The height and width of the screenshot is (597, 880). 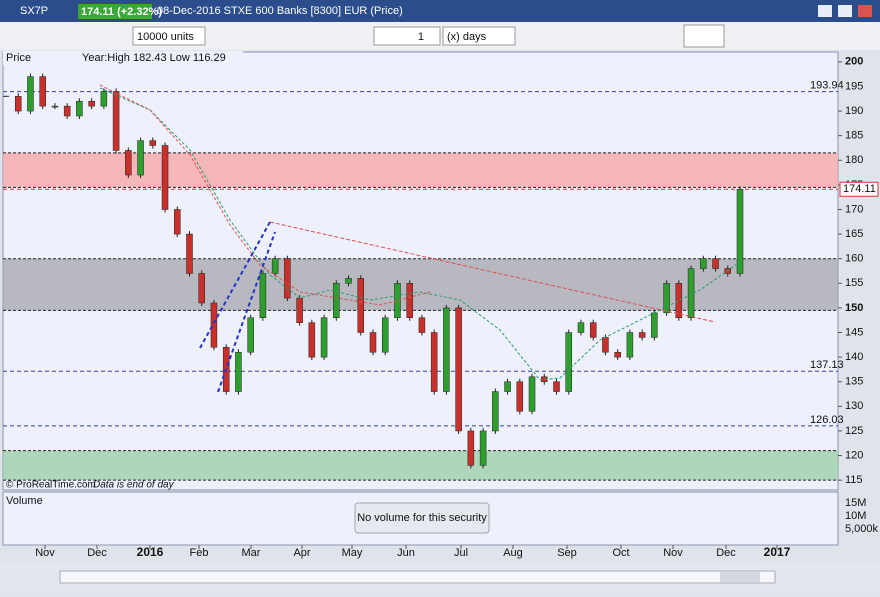 I want to click on volume-message: No volume for this security, so click(x=422, y=518).